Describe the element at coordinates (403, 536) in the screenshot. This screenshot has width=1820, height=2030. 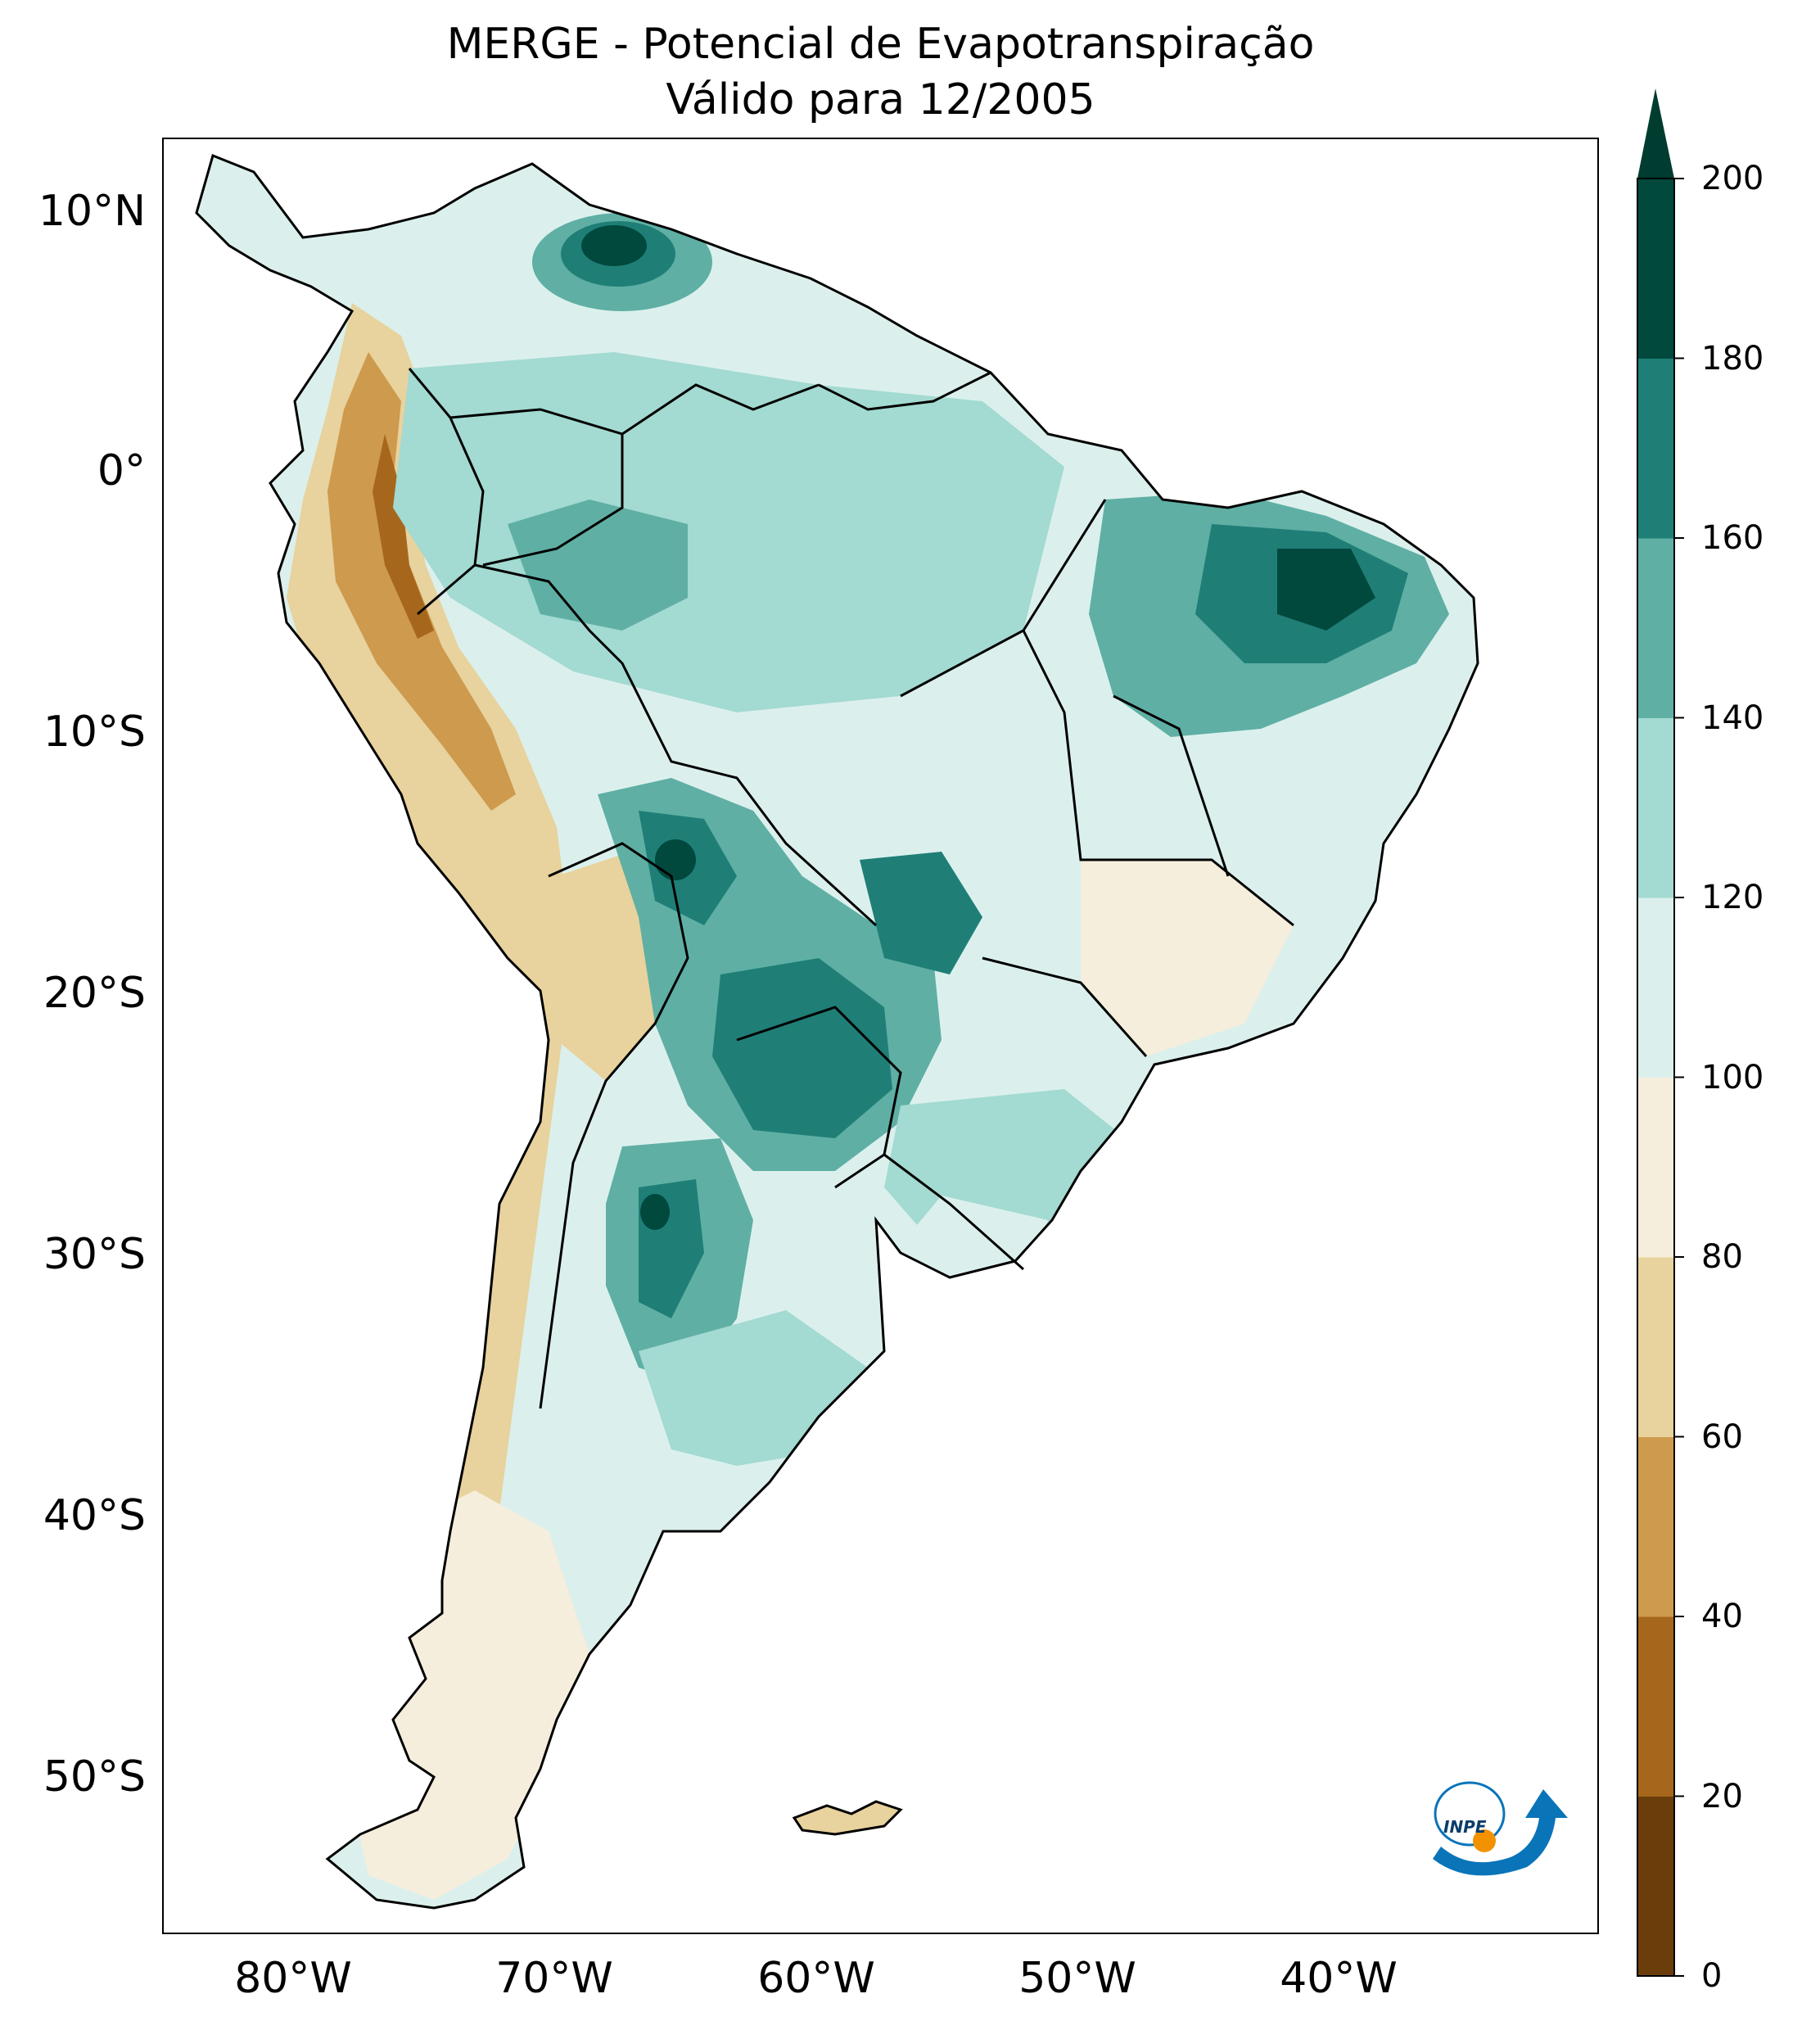
I see `andes-peak` at that location.